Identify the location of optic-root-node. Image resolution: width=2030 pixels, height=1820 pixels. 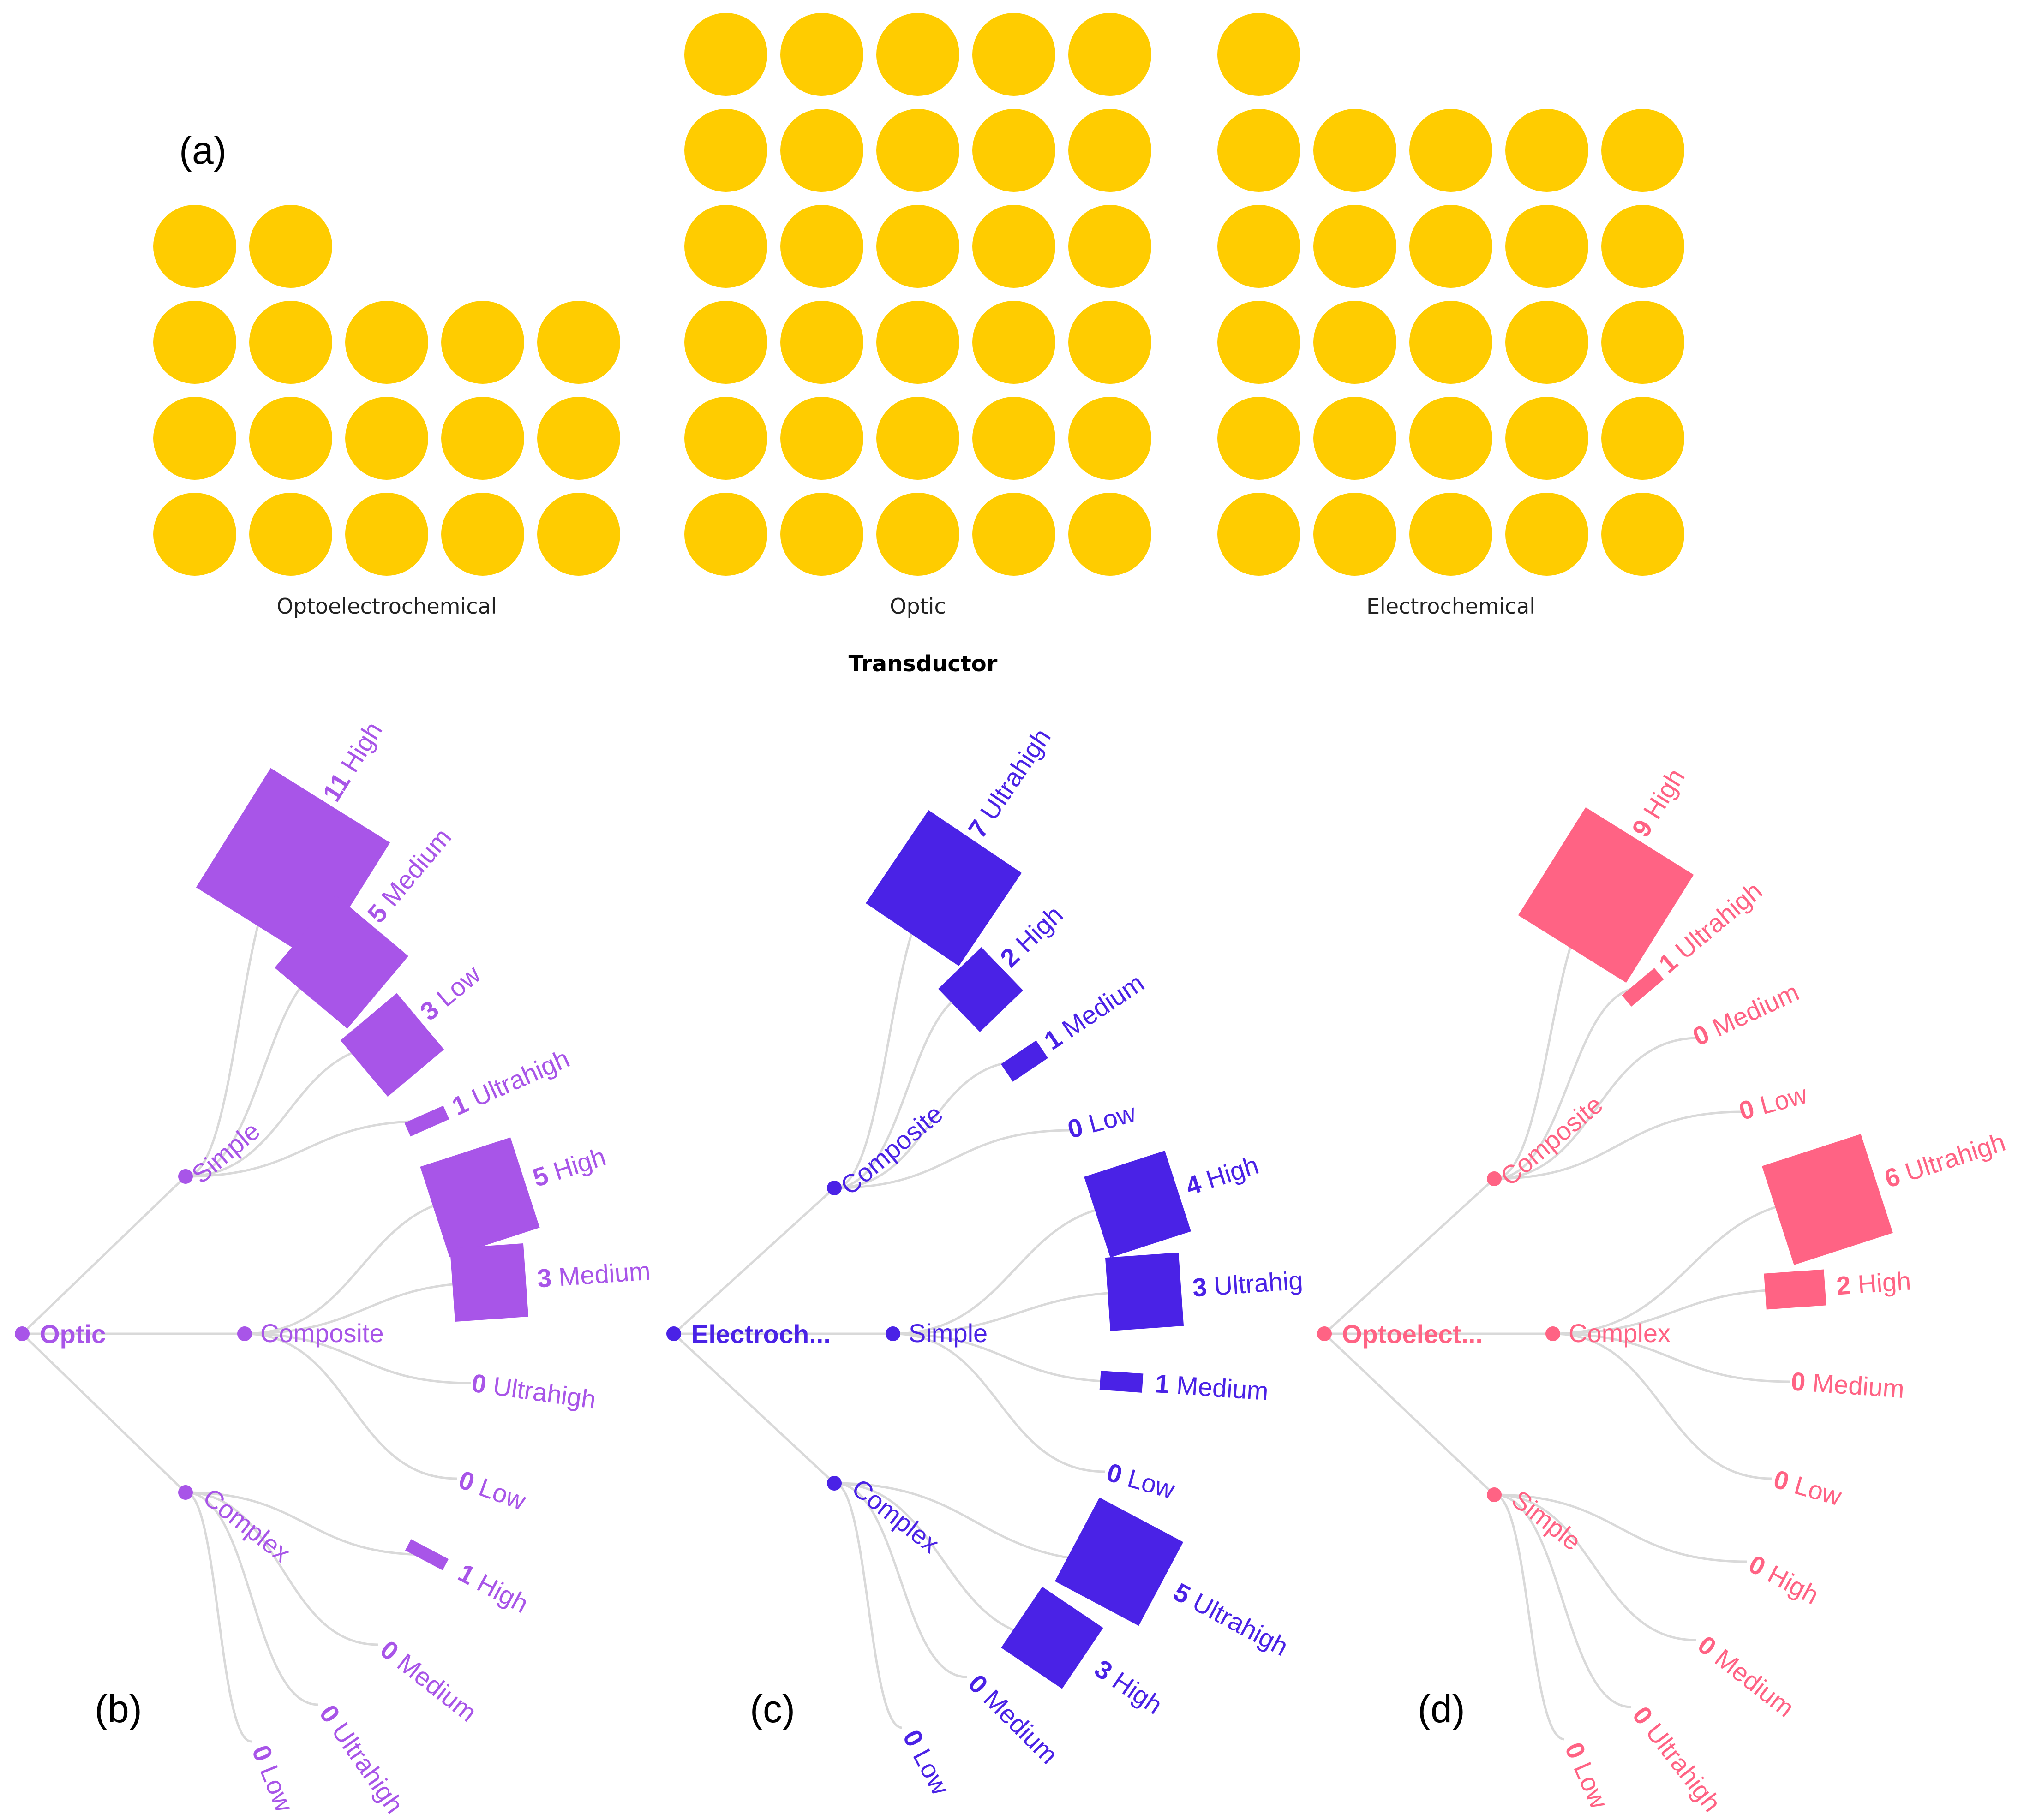
(23, 1333).